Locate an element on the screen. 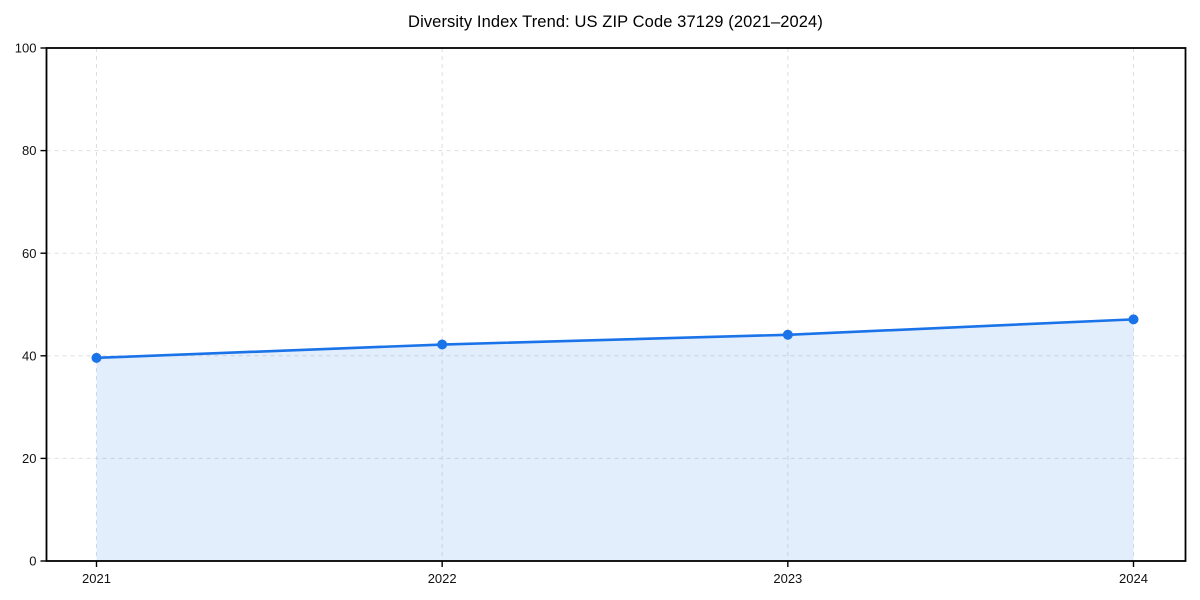 This screenshot has height=600, width=1200. data-point-2024 is located at coordinates (1133, 319).